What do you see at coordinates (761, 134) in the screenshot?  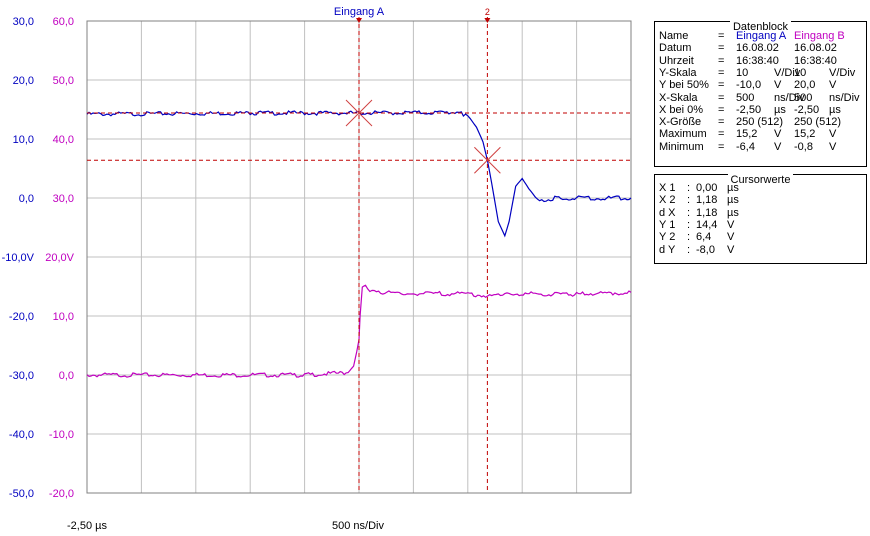 I see `datenblock-row: Maximum = 15,2 V 15,2 V` at bounding box center [761, 134].